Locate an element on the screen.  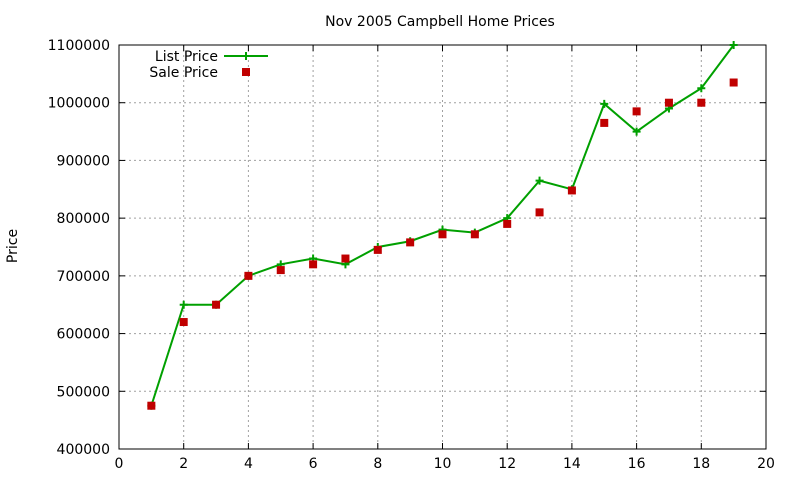
x-tick-label: 10 is located at coordinates (443, 464).